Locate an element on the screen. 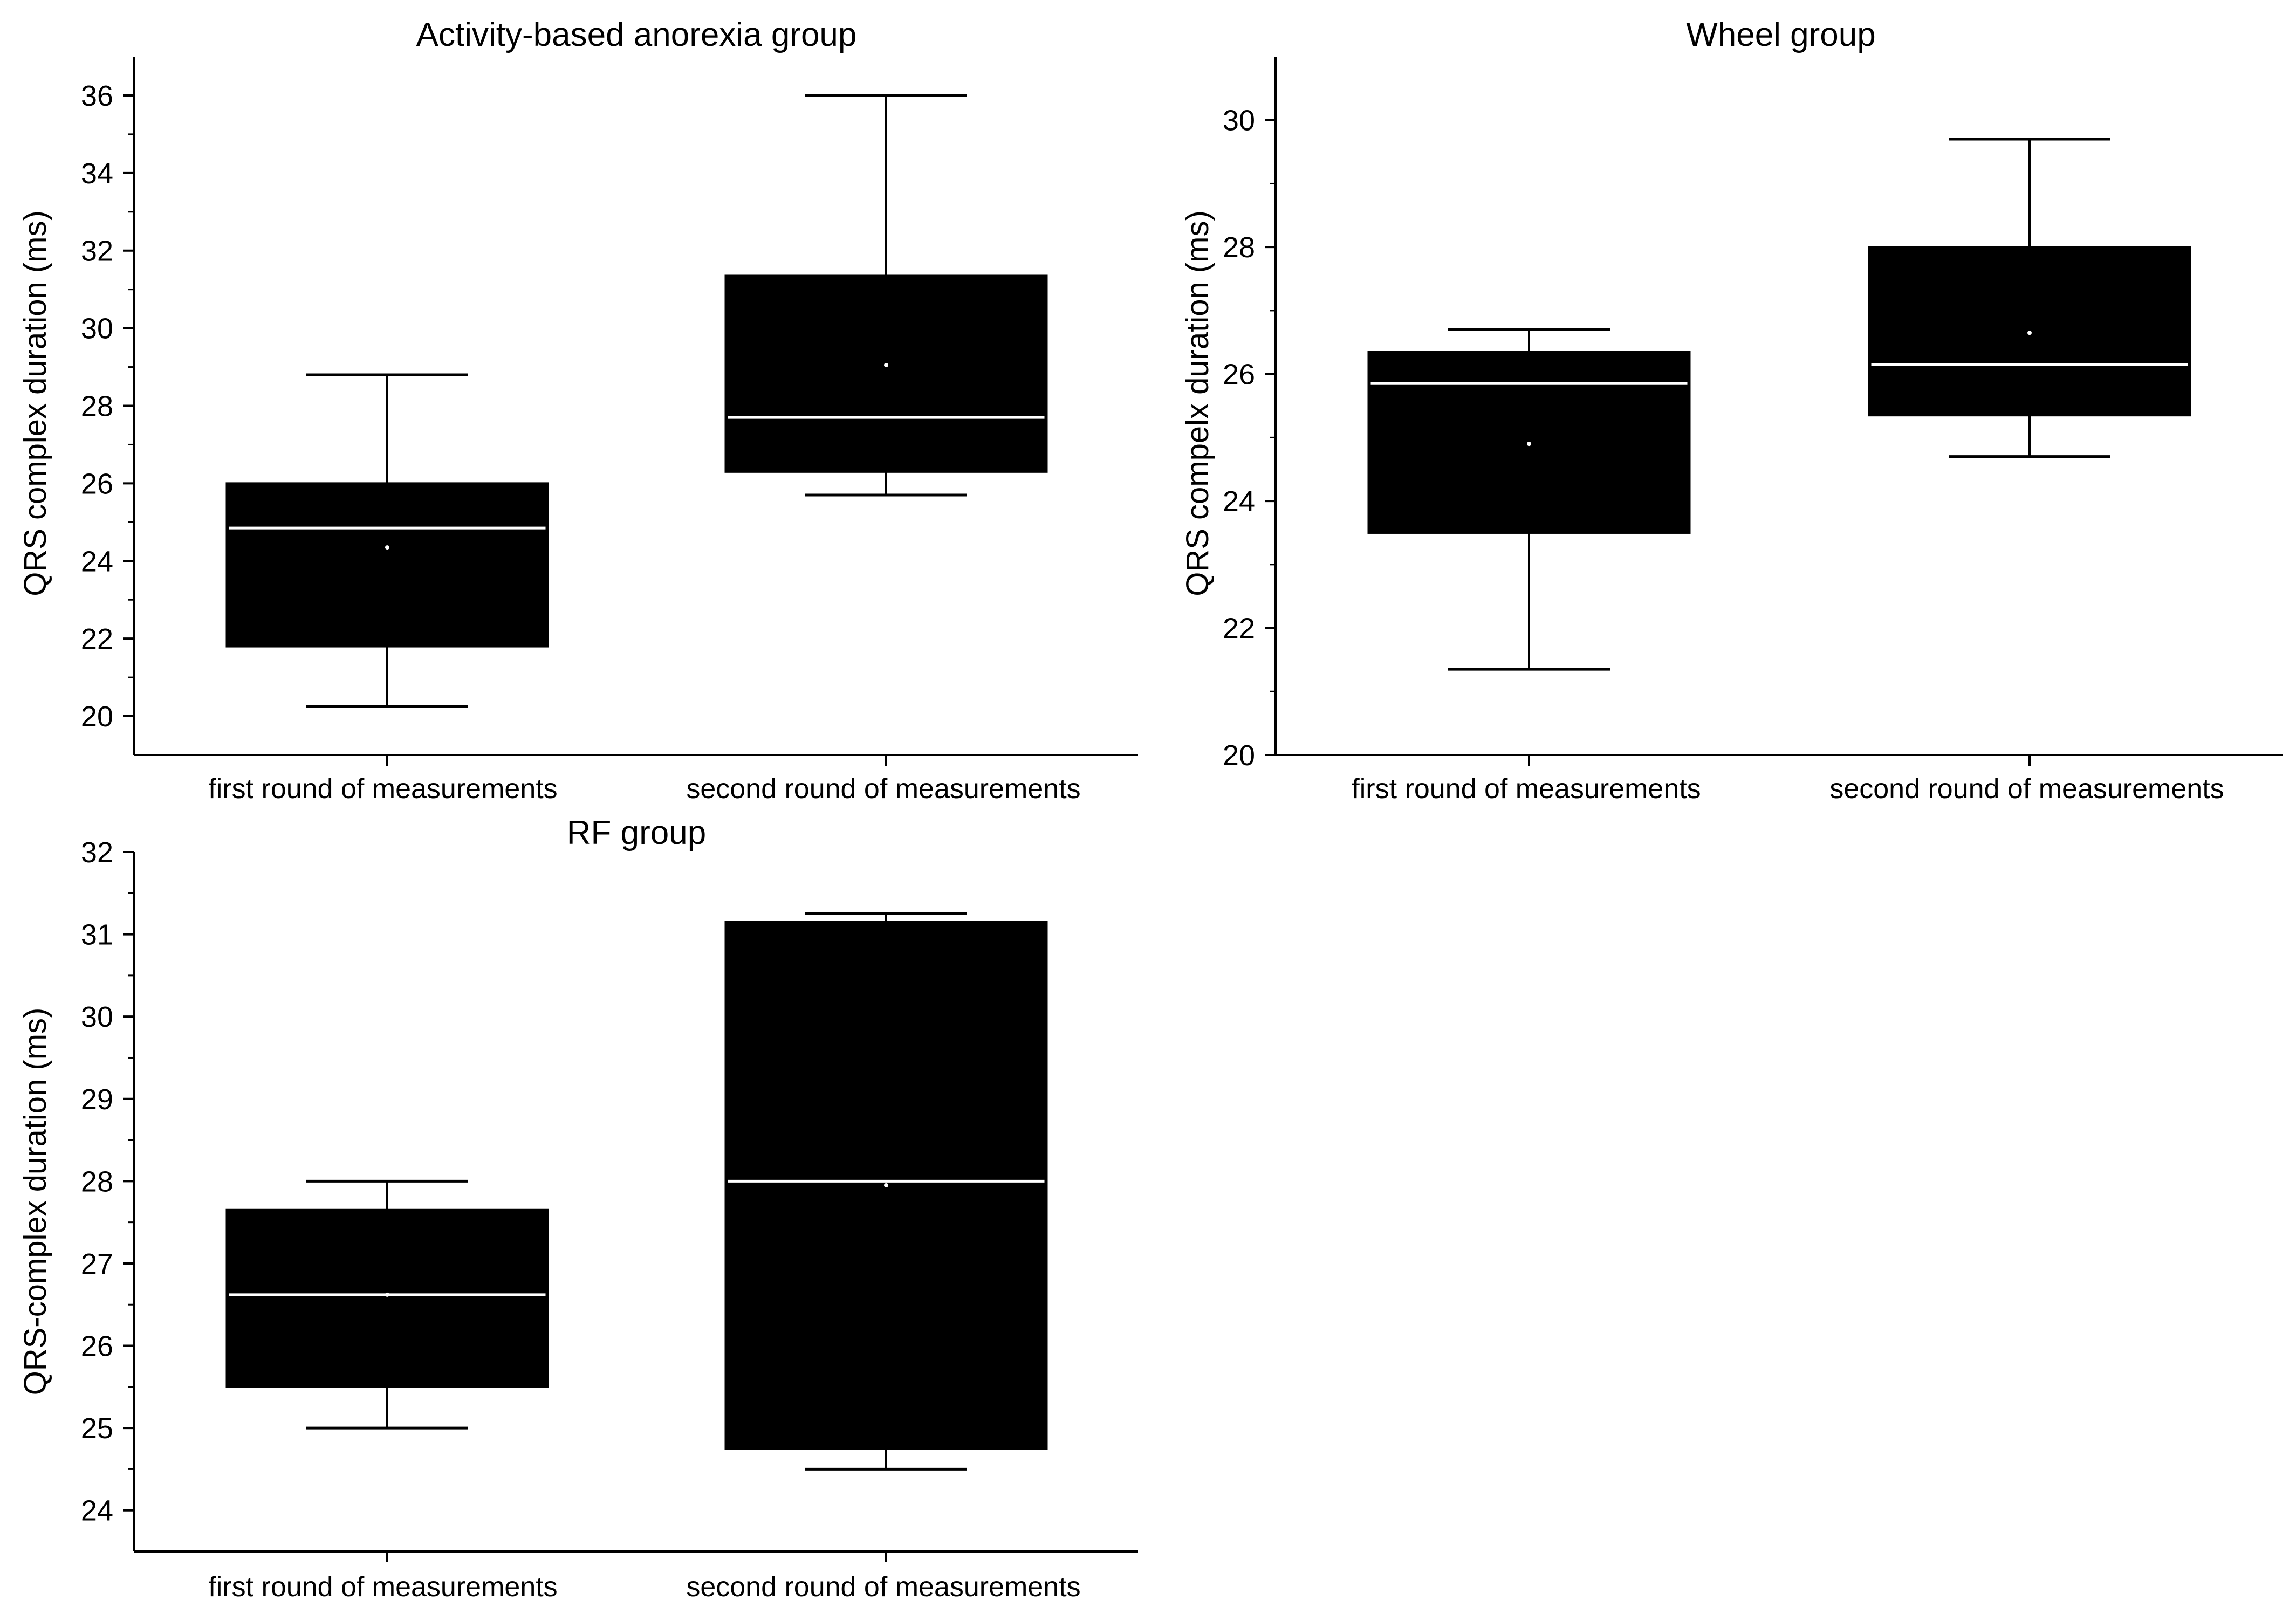  rf-chart-title: RF group is located at coordinates (636, 832).